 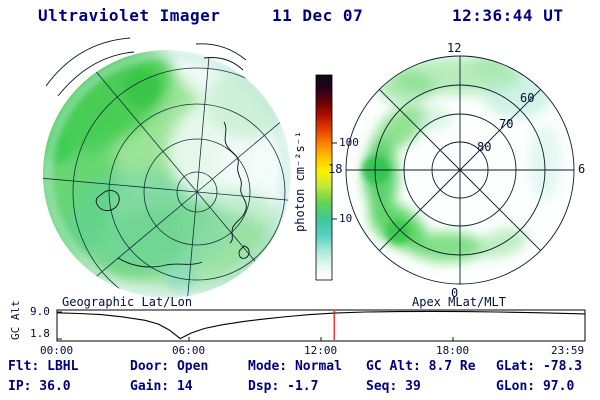 What do you see at coordinates (459, 302) in the screenshot?
I see `right-panel-caption: Apex MLat/MLT` at bounding box center [459, 302].